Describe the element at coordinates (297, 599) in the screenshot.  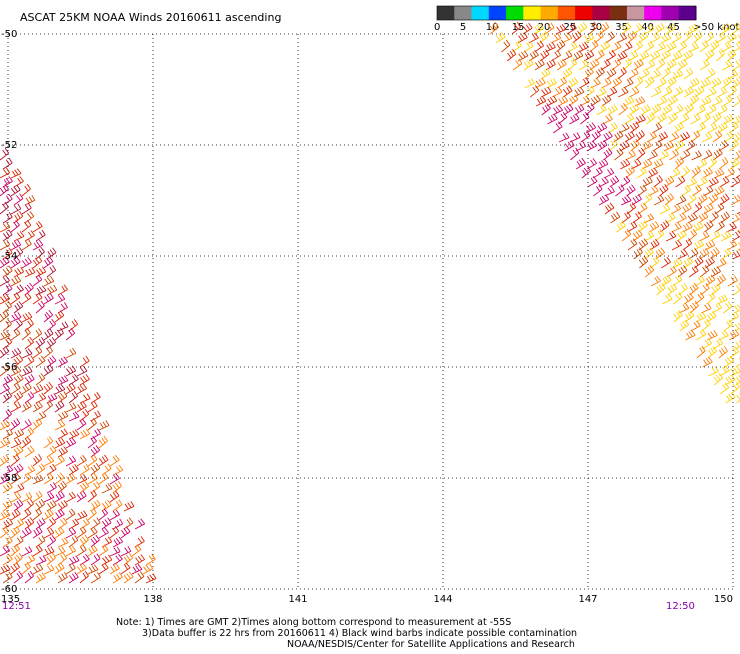
I see `longitude-label: 141` at that location.